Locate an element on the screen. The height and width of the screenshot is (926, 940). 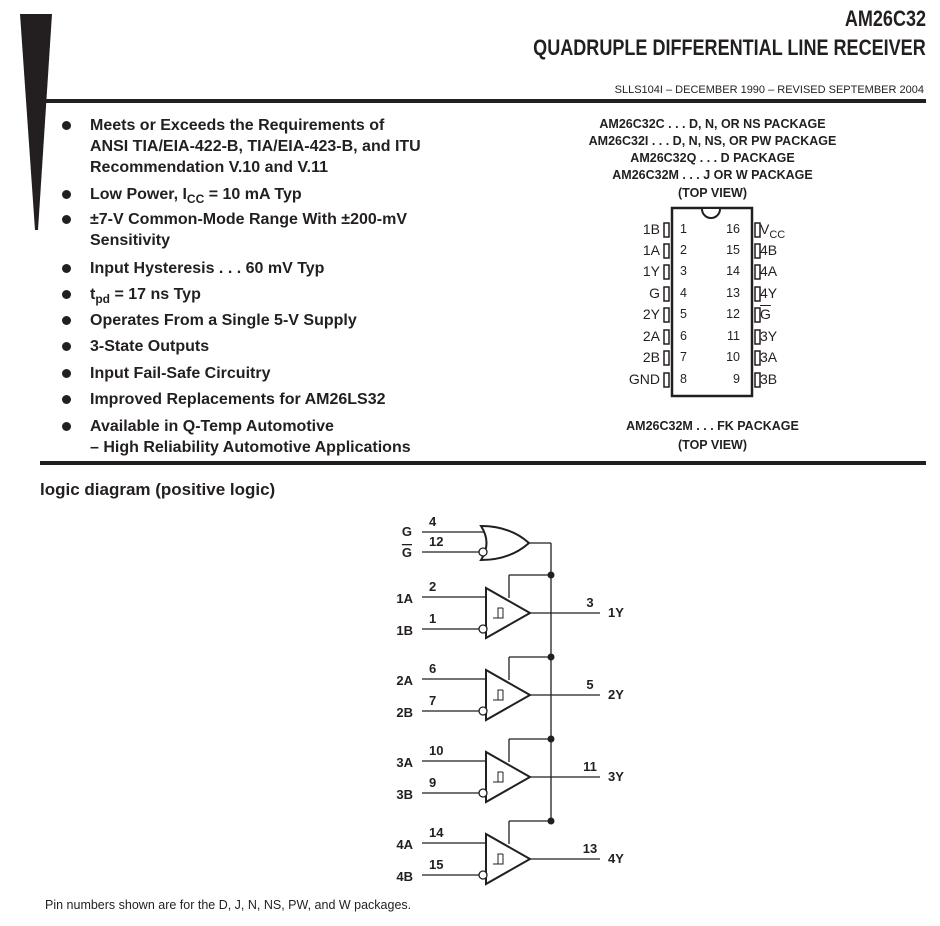
pin-number: 10 is located at coordinates (733, 357).